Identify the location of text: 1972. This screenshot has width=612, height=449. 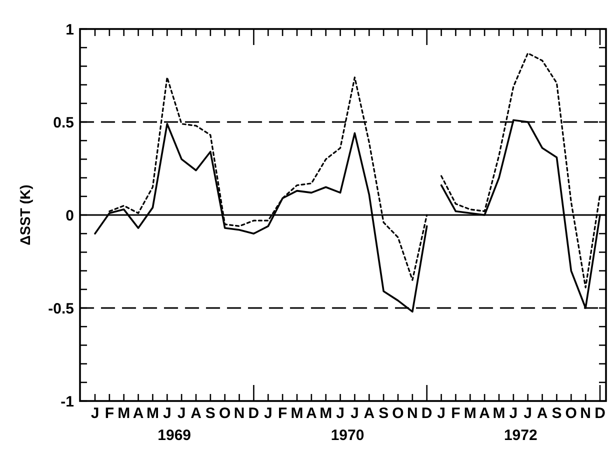
(521, 435).